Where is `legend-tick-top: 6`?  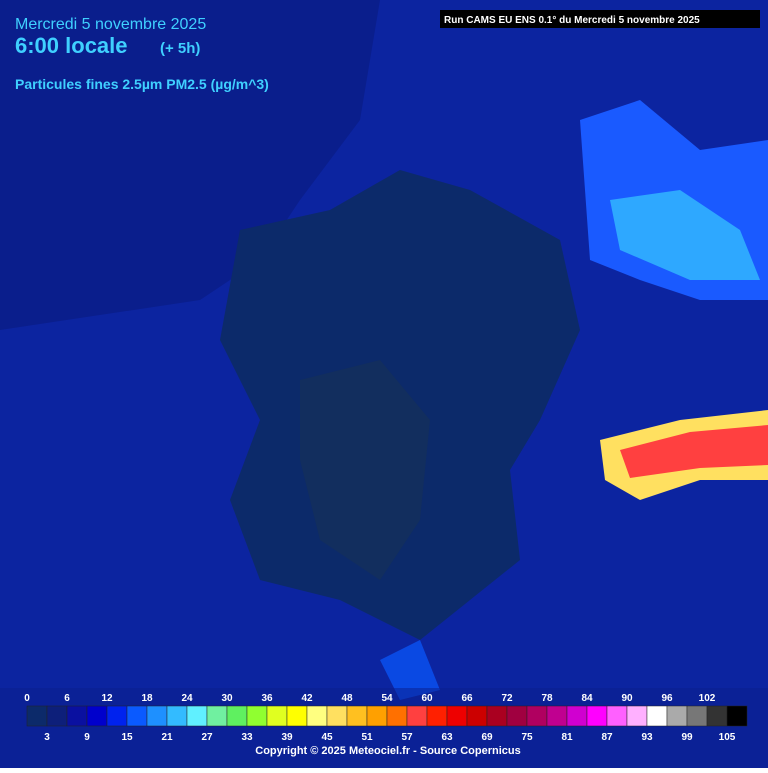
legend-tick-top: 6 is located at coordinates (67, 698).